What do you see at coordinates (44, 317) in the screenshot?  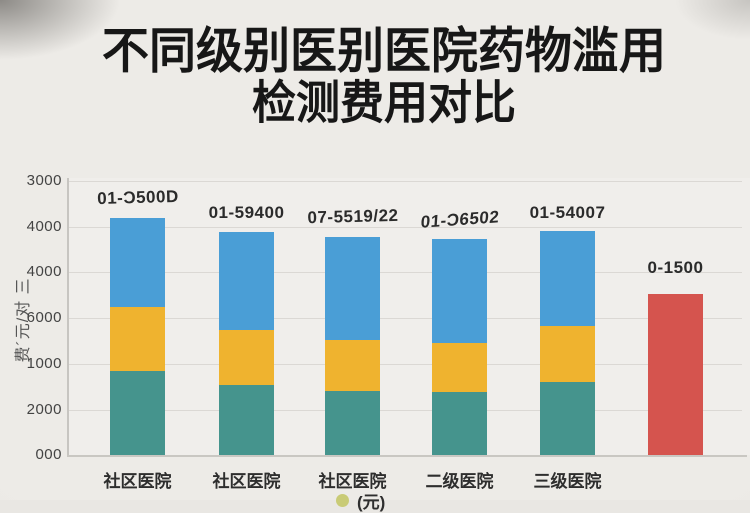 I see `y-tick-label: 6000` at bounding box center [44, 317].